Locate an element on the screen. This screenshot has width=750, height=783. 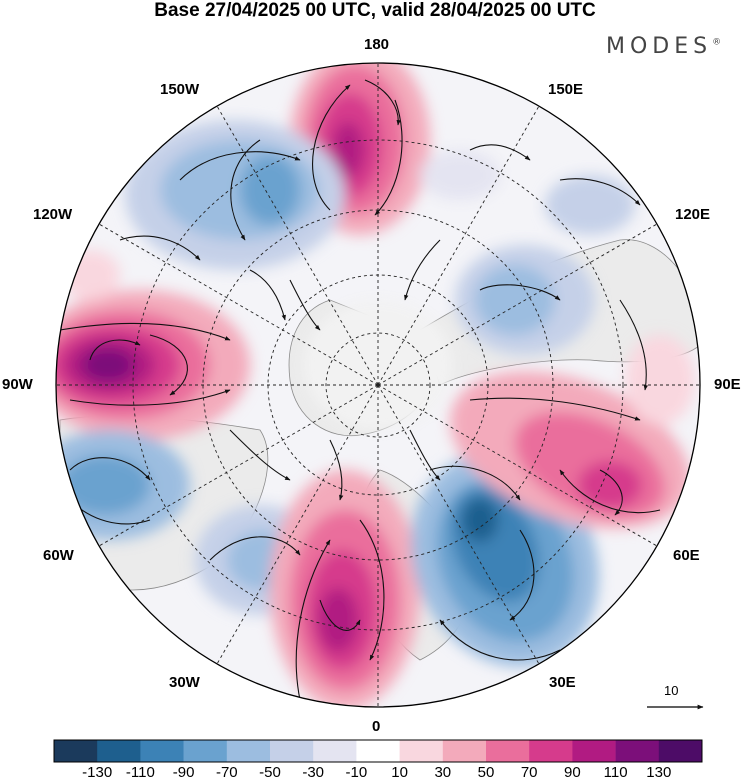
colorbar-tick-label: -70 is located at coordinates (226, 772).